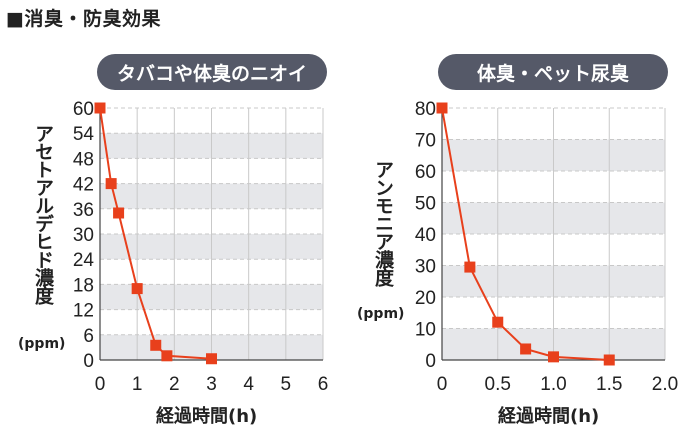 This screenshot has height=430, width=690. Describe the element at coordinates (83, 210) in the screenshot. I see `y-tick-label: 36` at that location.